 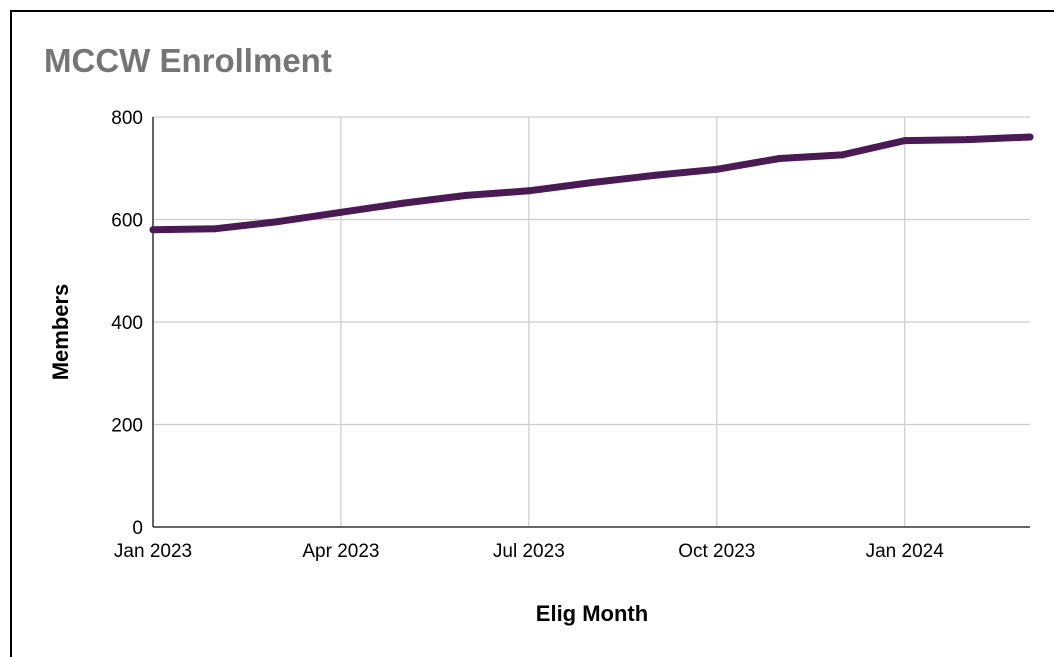 I want to click on x-tick-label: Jan 2023, so click(x=153, y=551).